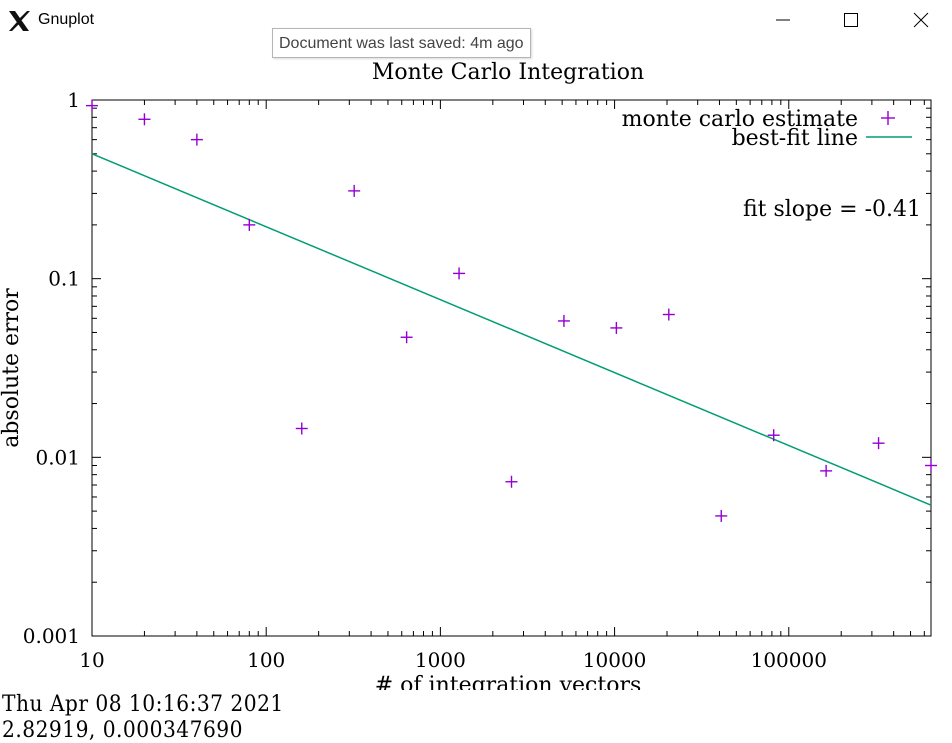 Image resolution: width=952 pixels, height=743 pixels. I want to click on minimize-icon, so click(783, 20).